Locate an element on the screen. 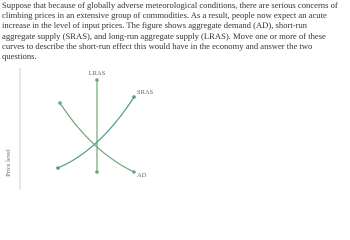  lras-curve is located at coordinates (97, 126).